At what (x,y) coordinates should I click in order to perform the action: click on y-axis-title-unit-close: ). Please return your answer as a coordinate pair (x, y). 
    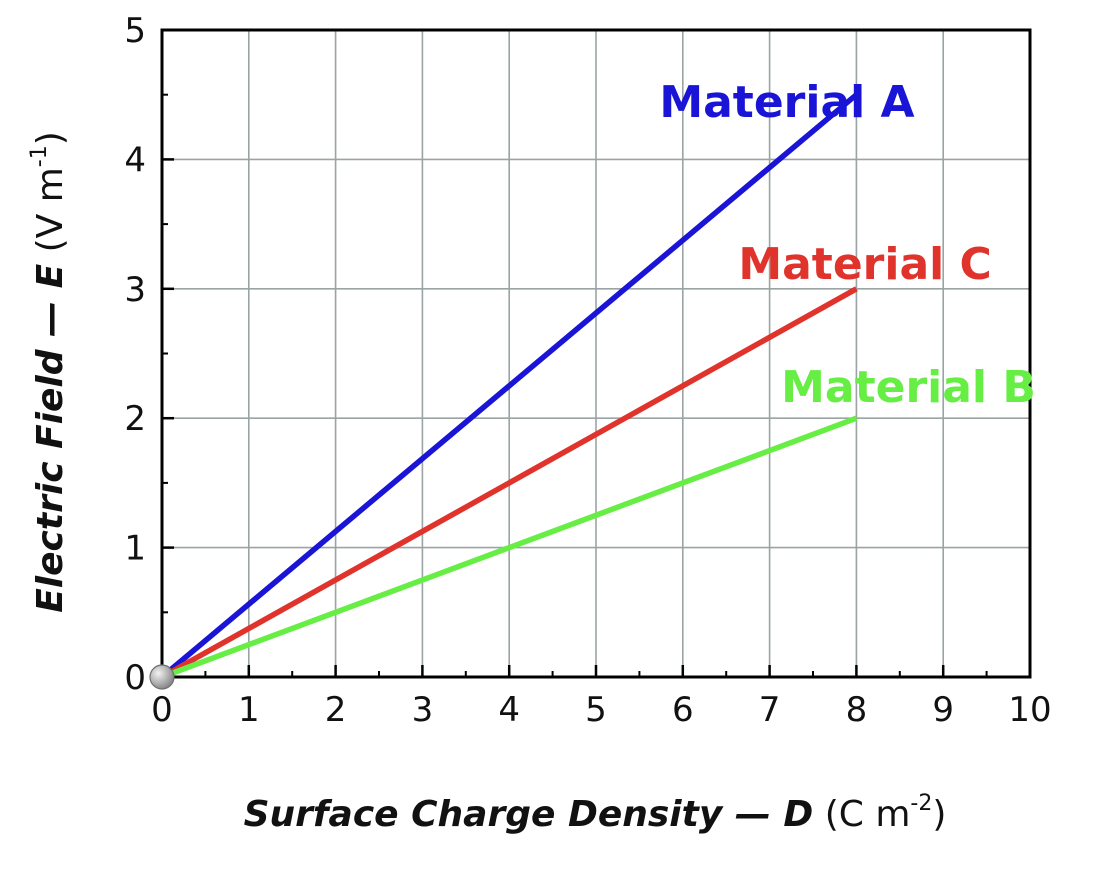
    Looking at the image, I should click on (50, 138).